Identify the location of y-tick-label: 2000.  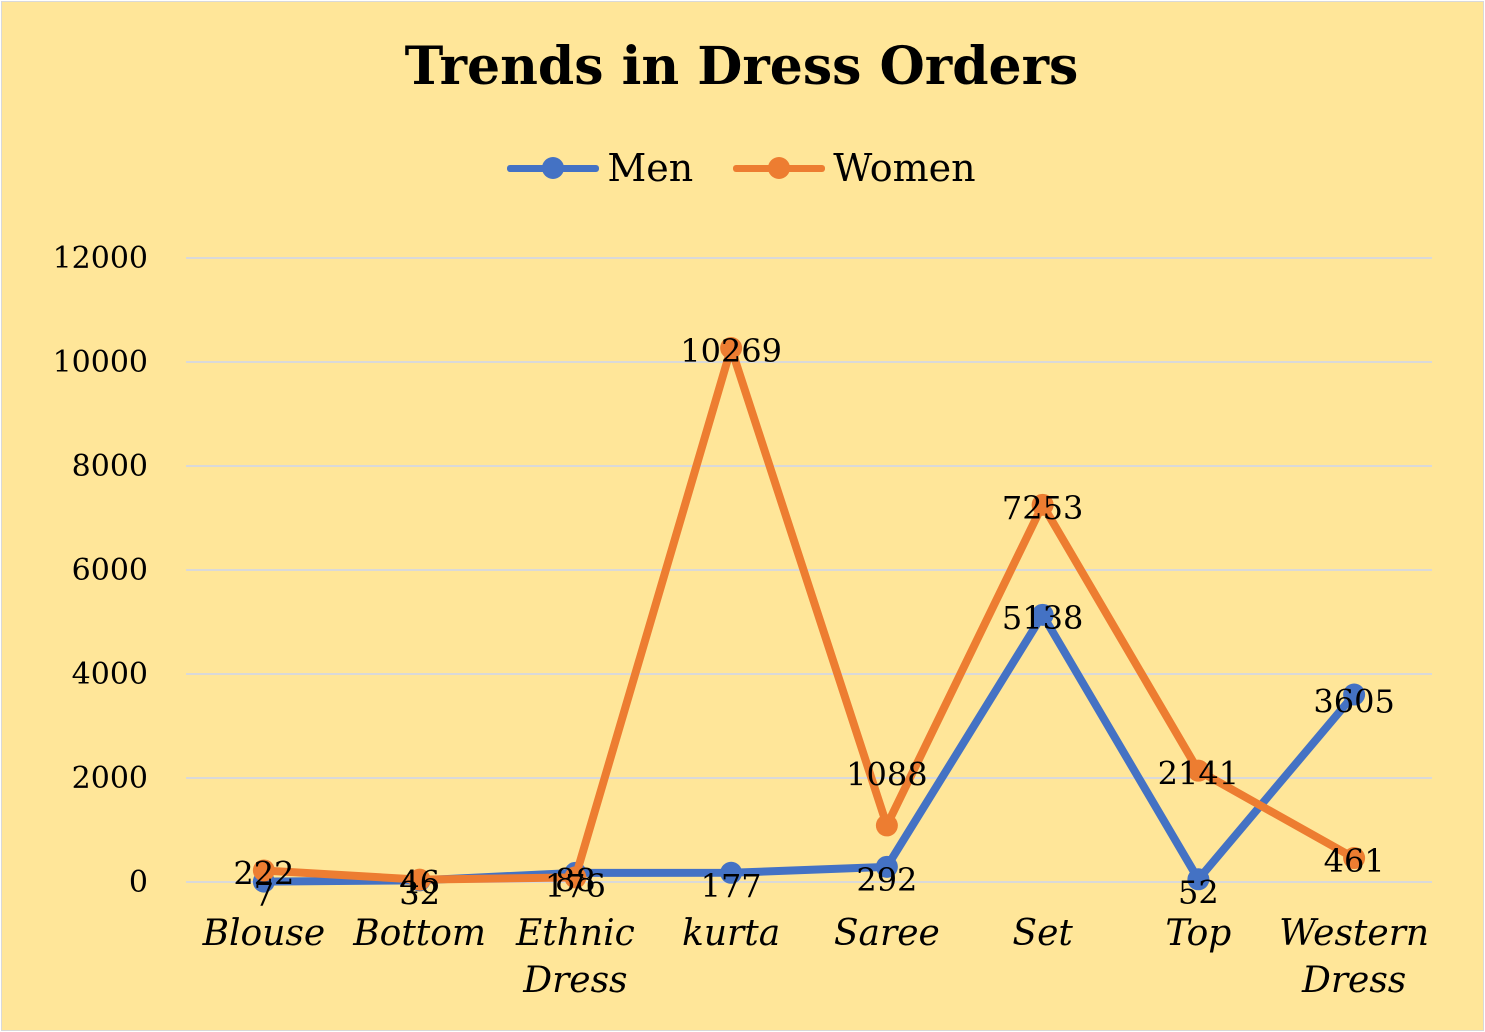
(110, 778).